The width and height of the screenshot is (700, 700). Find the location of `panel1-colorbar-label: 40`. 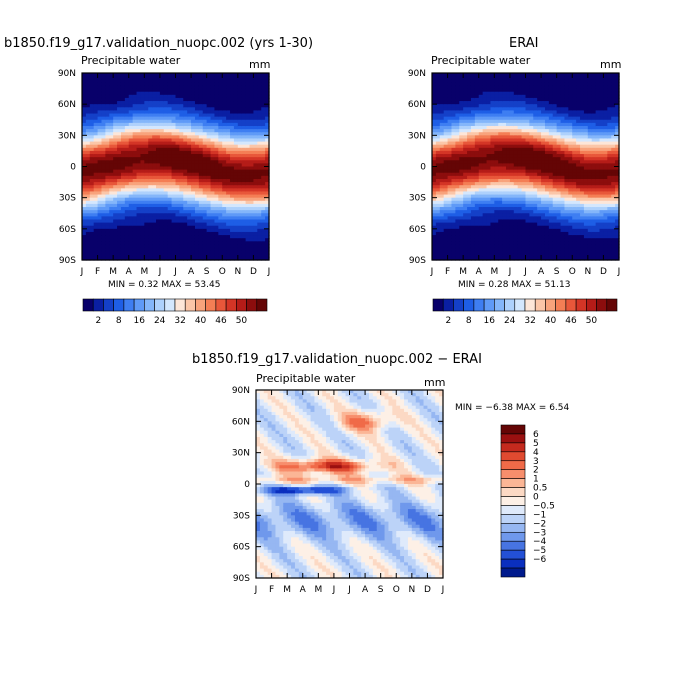

panel1-colorbar-label: 40 is located at coordinates (201, 321).